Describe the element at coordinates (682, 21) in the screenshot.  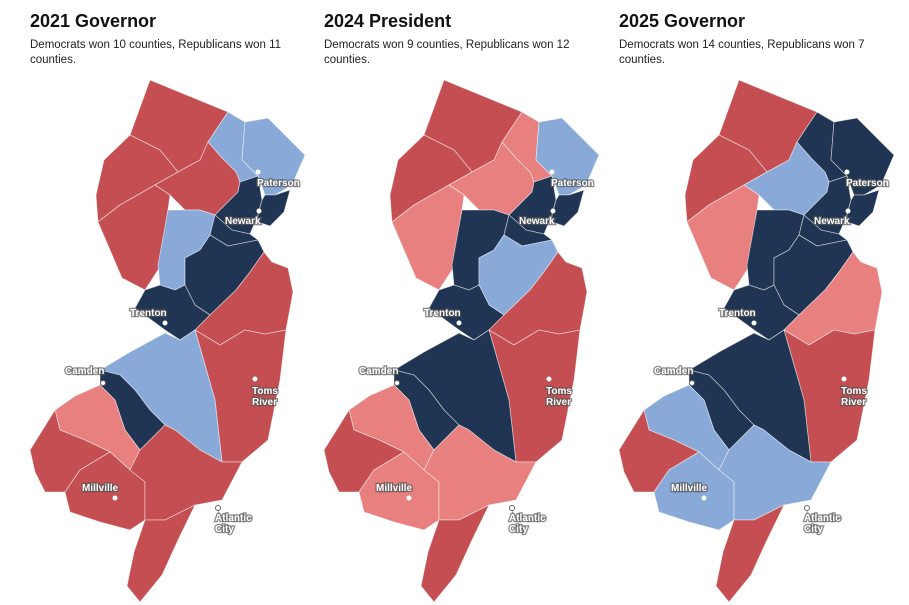
I see `map-title: 2025 Governor` at that location.